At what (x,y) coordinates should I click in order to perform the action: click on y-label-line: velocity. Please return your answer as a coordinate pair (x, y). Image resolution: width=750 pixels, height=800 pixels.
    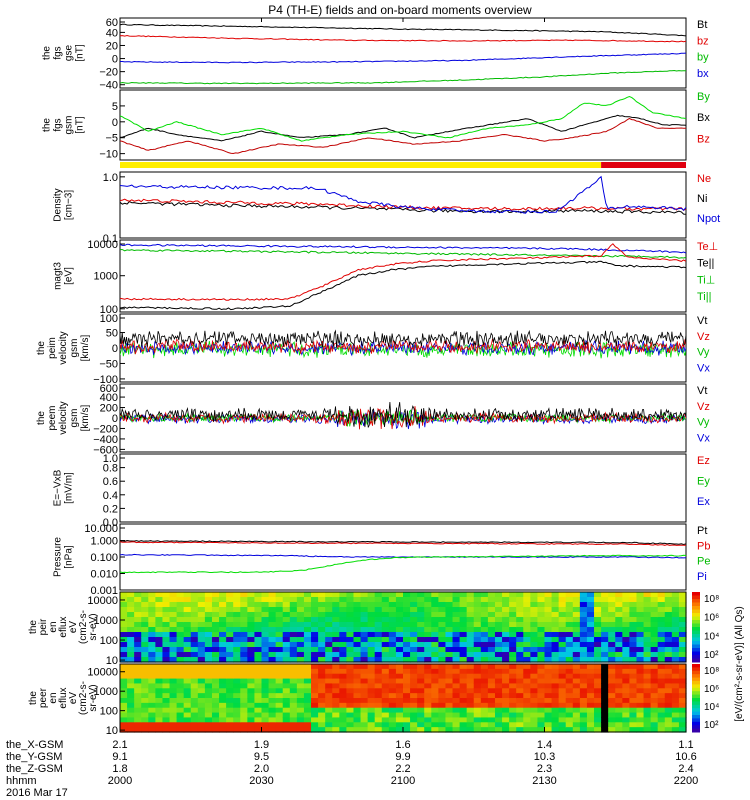
    Looking at the image, I should click on (63, 347).